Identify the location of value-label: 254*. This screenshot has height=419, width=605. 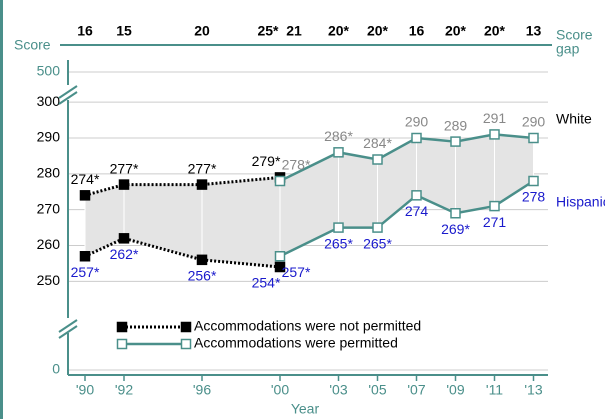
(266, 283).